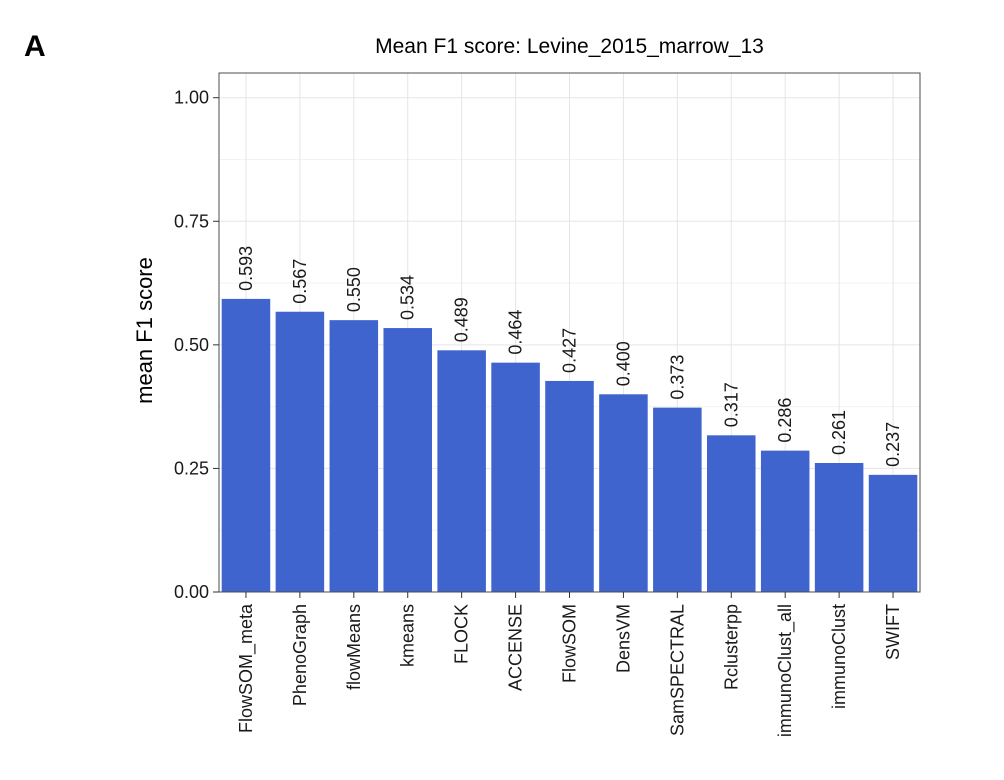  Describe the element at coordinates (893, 632) in the screenshot. I see `x-tick-label: SWIFT` at that location.